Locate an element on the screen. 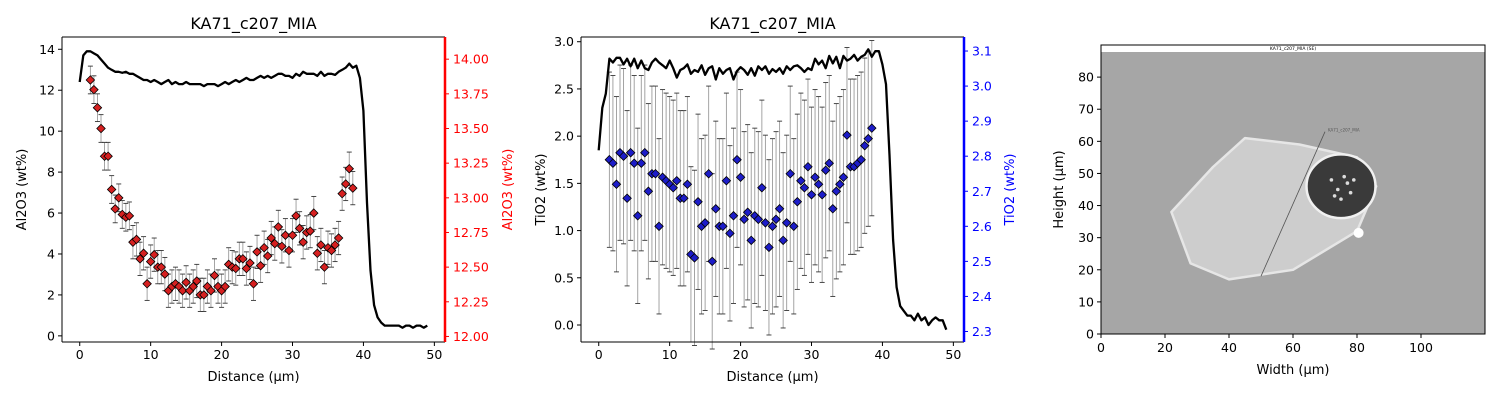 This screenshot has width=1500, height=400. y2-tick-label: 14.00 is located at coordinates (471, 59).